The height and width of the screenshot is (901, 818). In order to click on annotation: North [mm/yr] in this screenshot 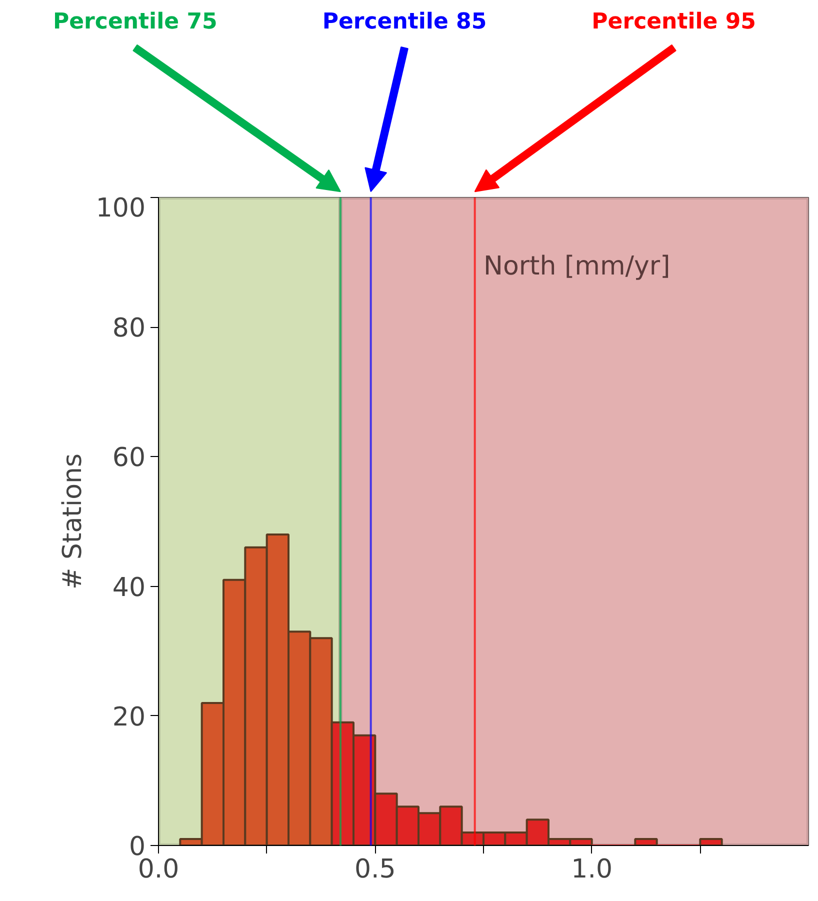, I will do `click(577, 267)`.